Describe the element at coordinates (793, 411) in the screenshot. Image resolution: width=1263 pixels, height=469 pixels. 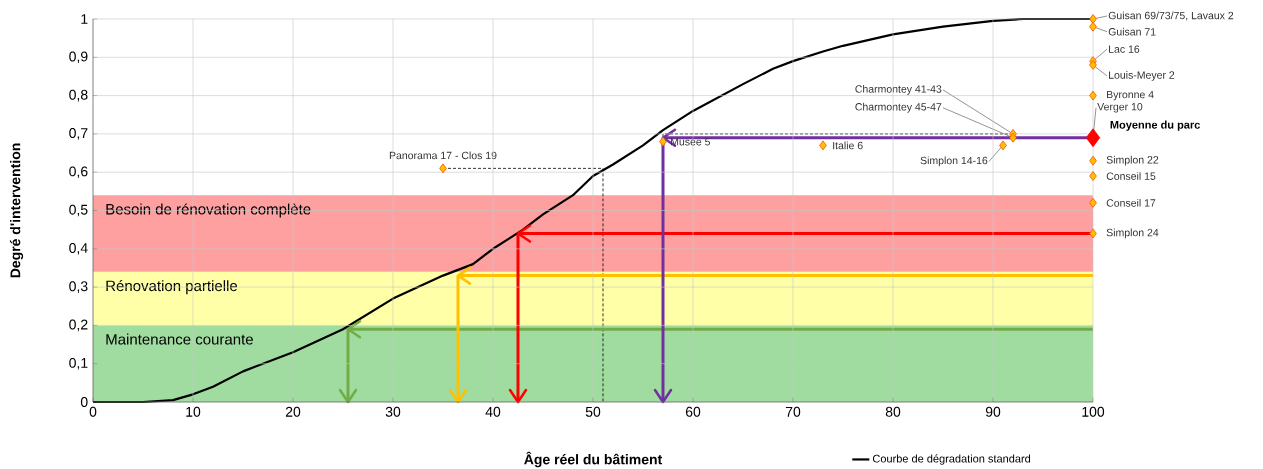
I see `x-tick-label: 70` at that location.